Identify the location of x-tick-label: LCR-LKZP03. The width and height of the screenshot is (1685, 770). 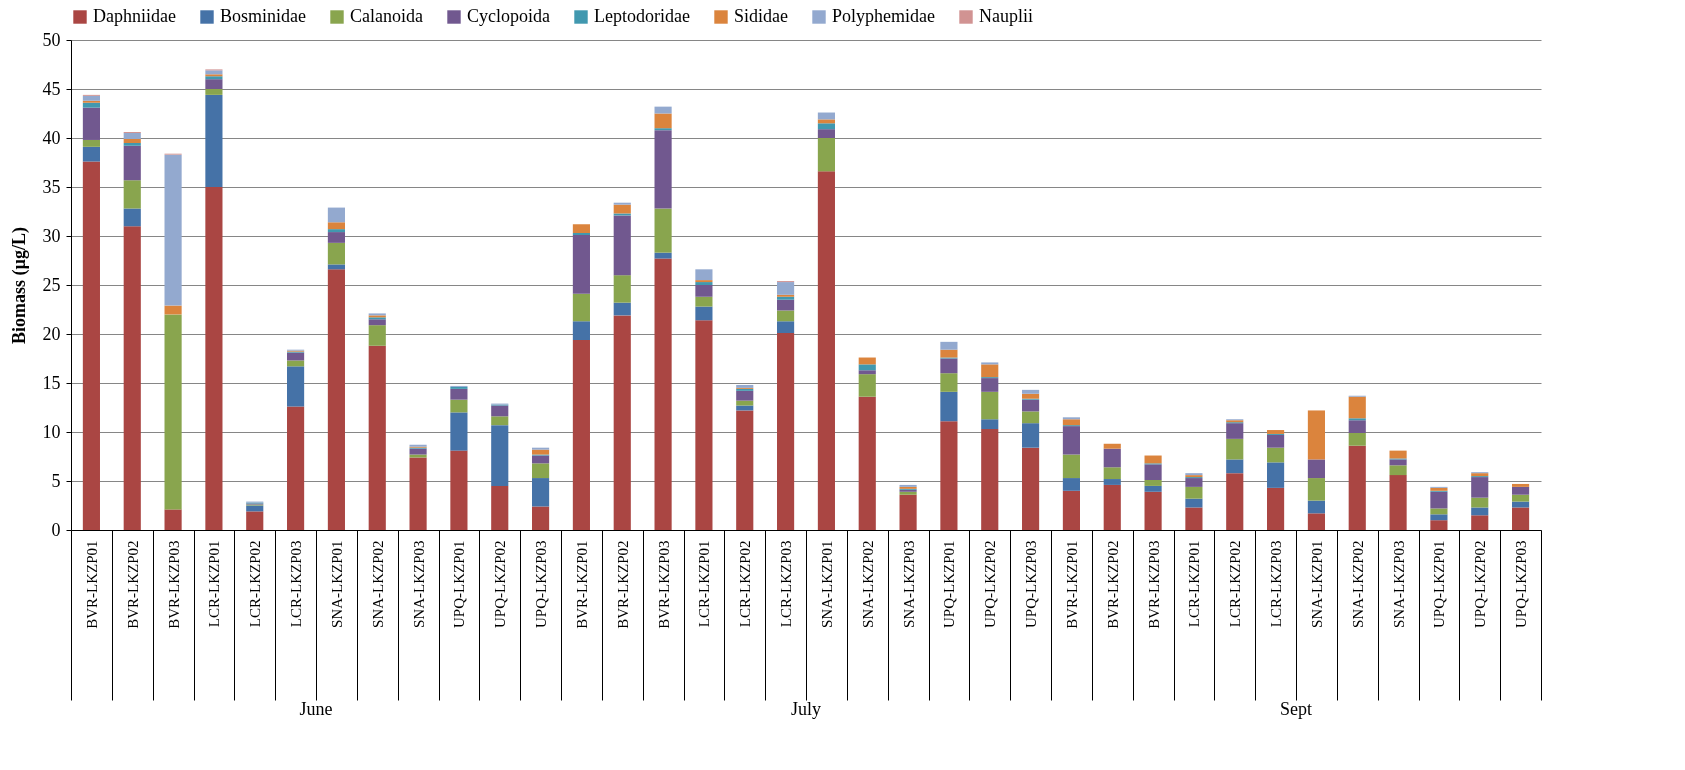
(786, 584).